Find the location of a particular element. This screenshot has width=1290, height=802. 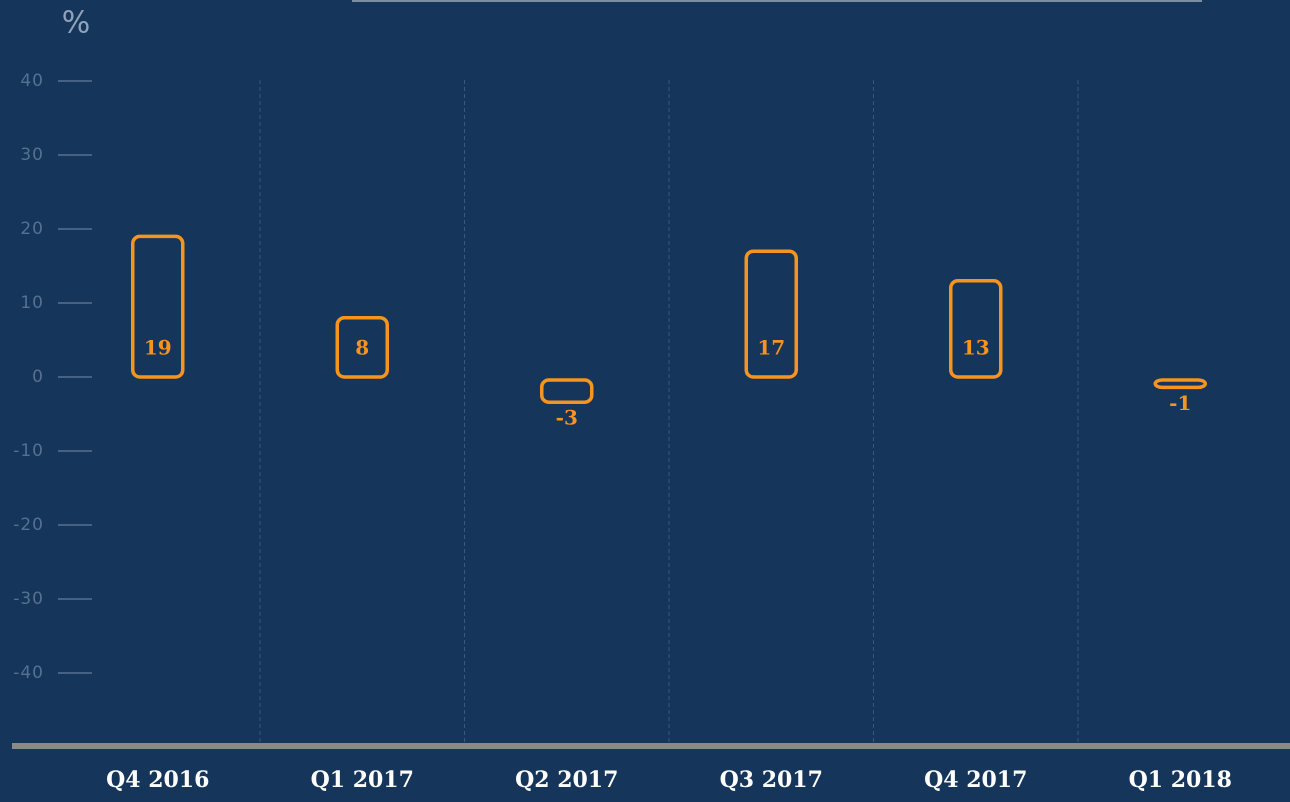

value-label: -3 is located at coordinates (567, 418).